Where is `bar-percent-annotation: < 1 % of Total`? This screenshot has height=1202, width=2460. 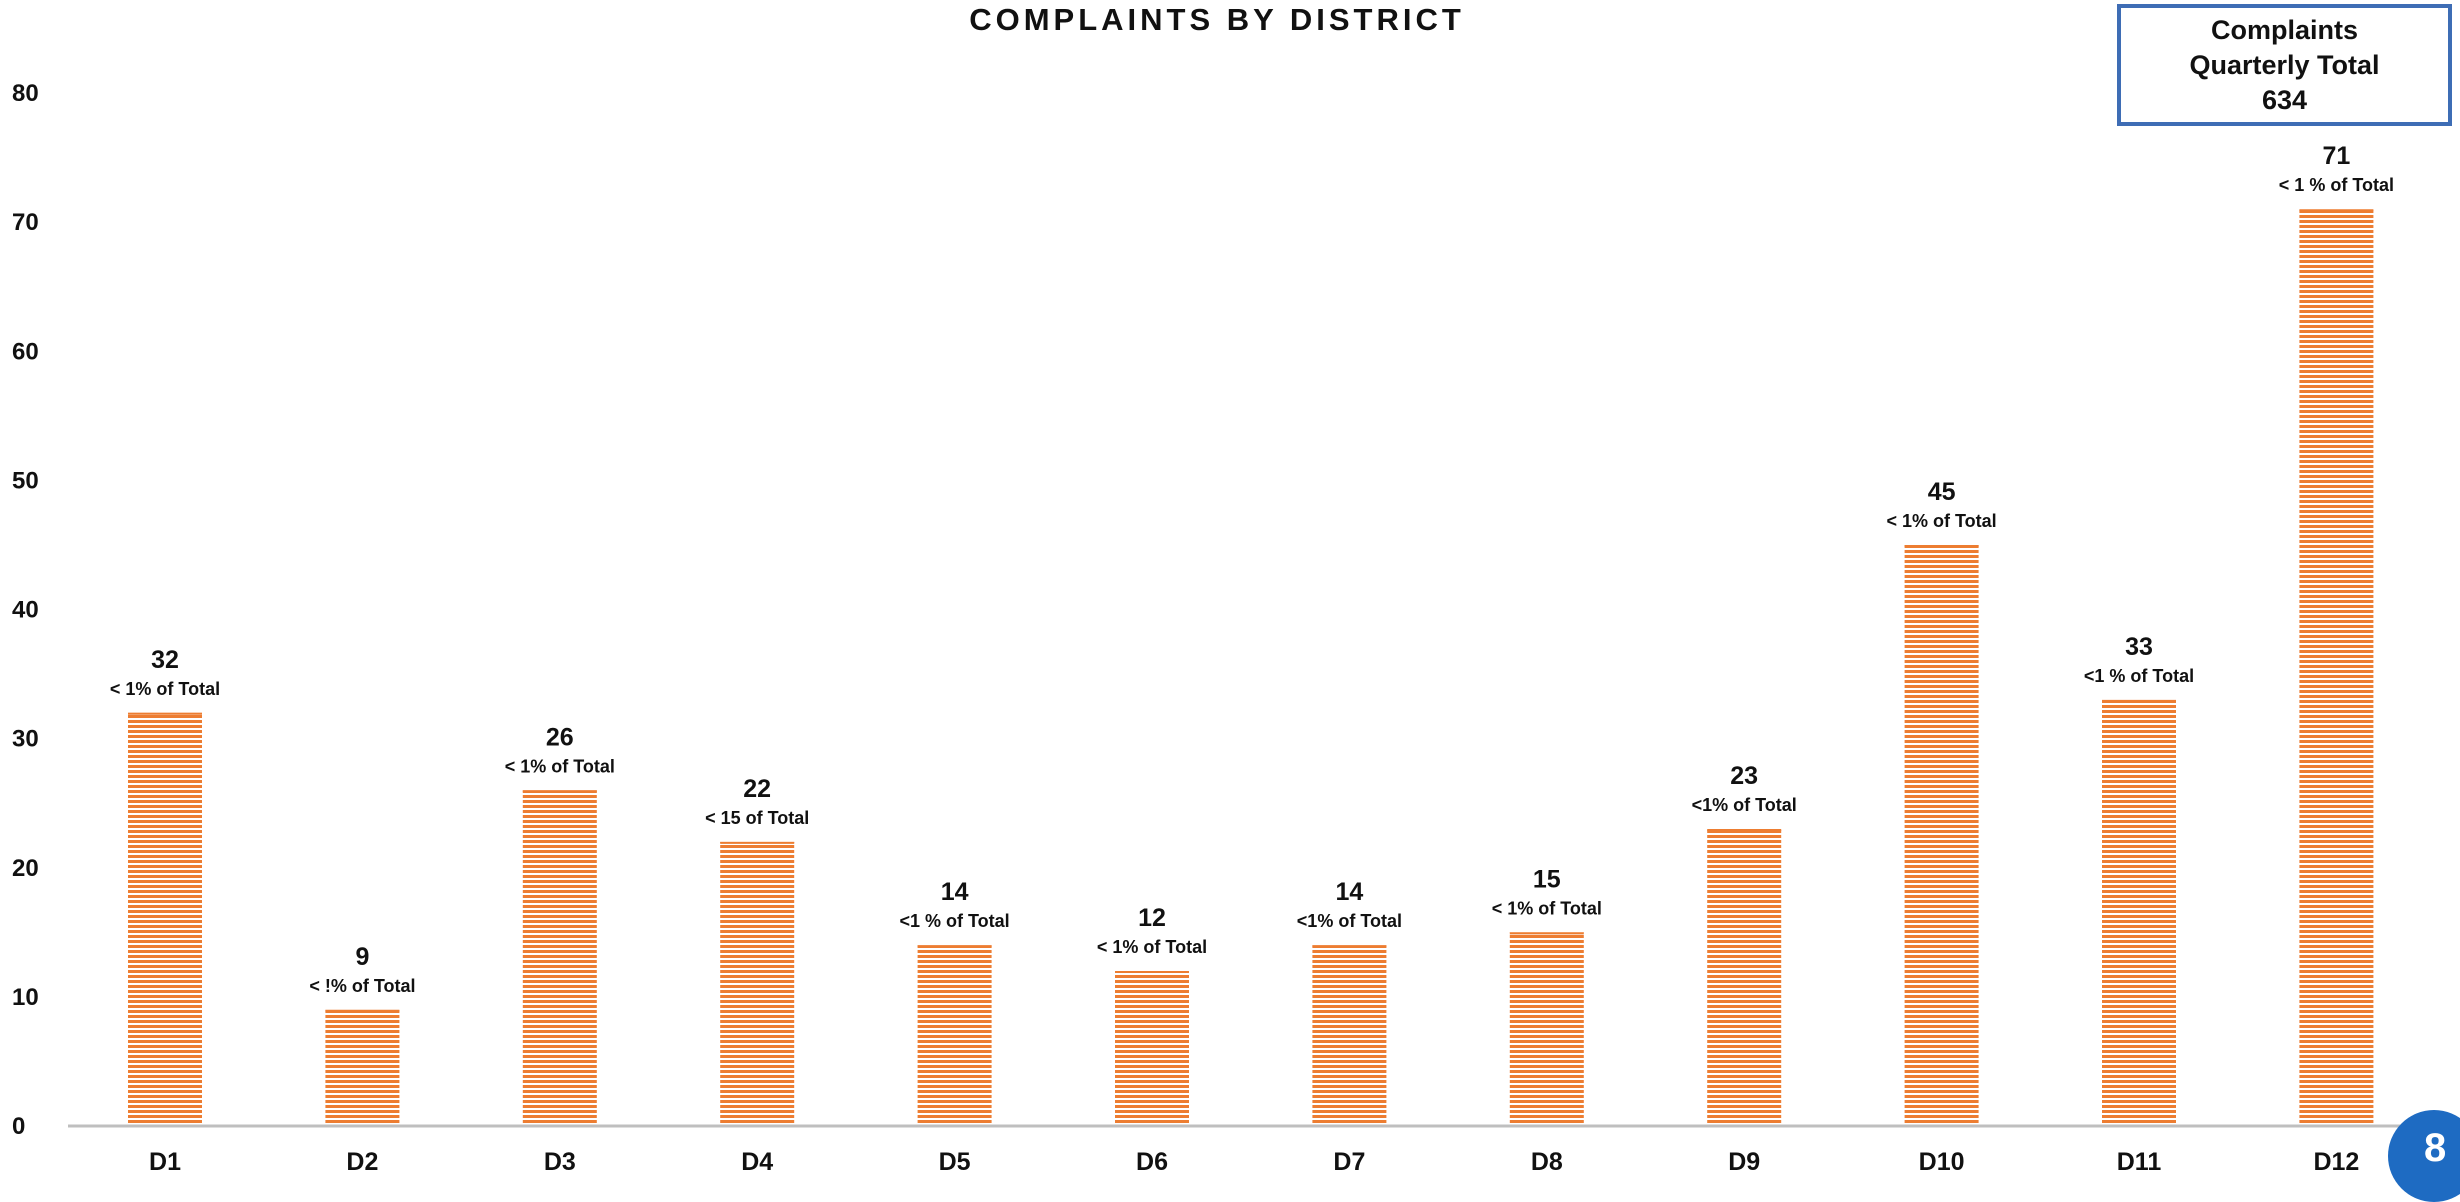 bar-percent-annotation: < 1 % of Total is located at coordinates (2336, 185).